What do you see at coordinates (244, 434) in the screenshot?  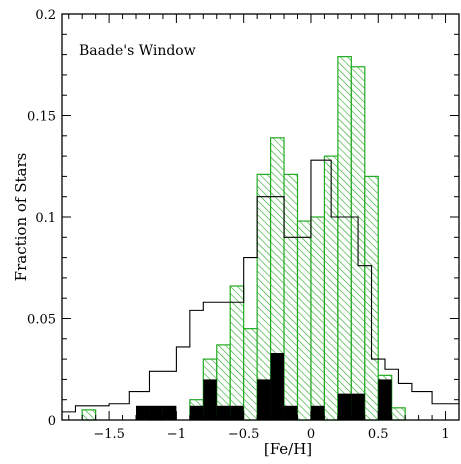 I see `x-tick-label: −0.5` at bounding box center [244, 434].